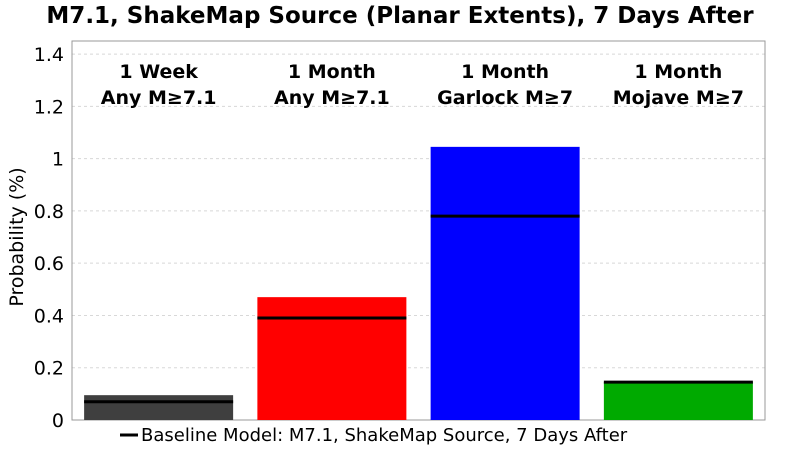 The width and height of the screenshot is (800, 450). I want to click on y-tick-label: 1, so click(58, 160).